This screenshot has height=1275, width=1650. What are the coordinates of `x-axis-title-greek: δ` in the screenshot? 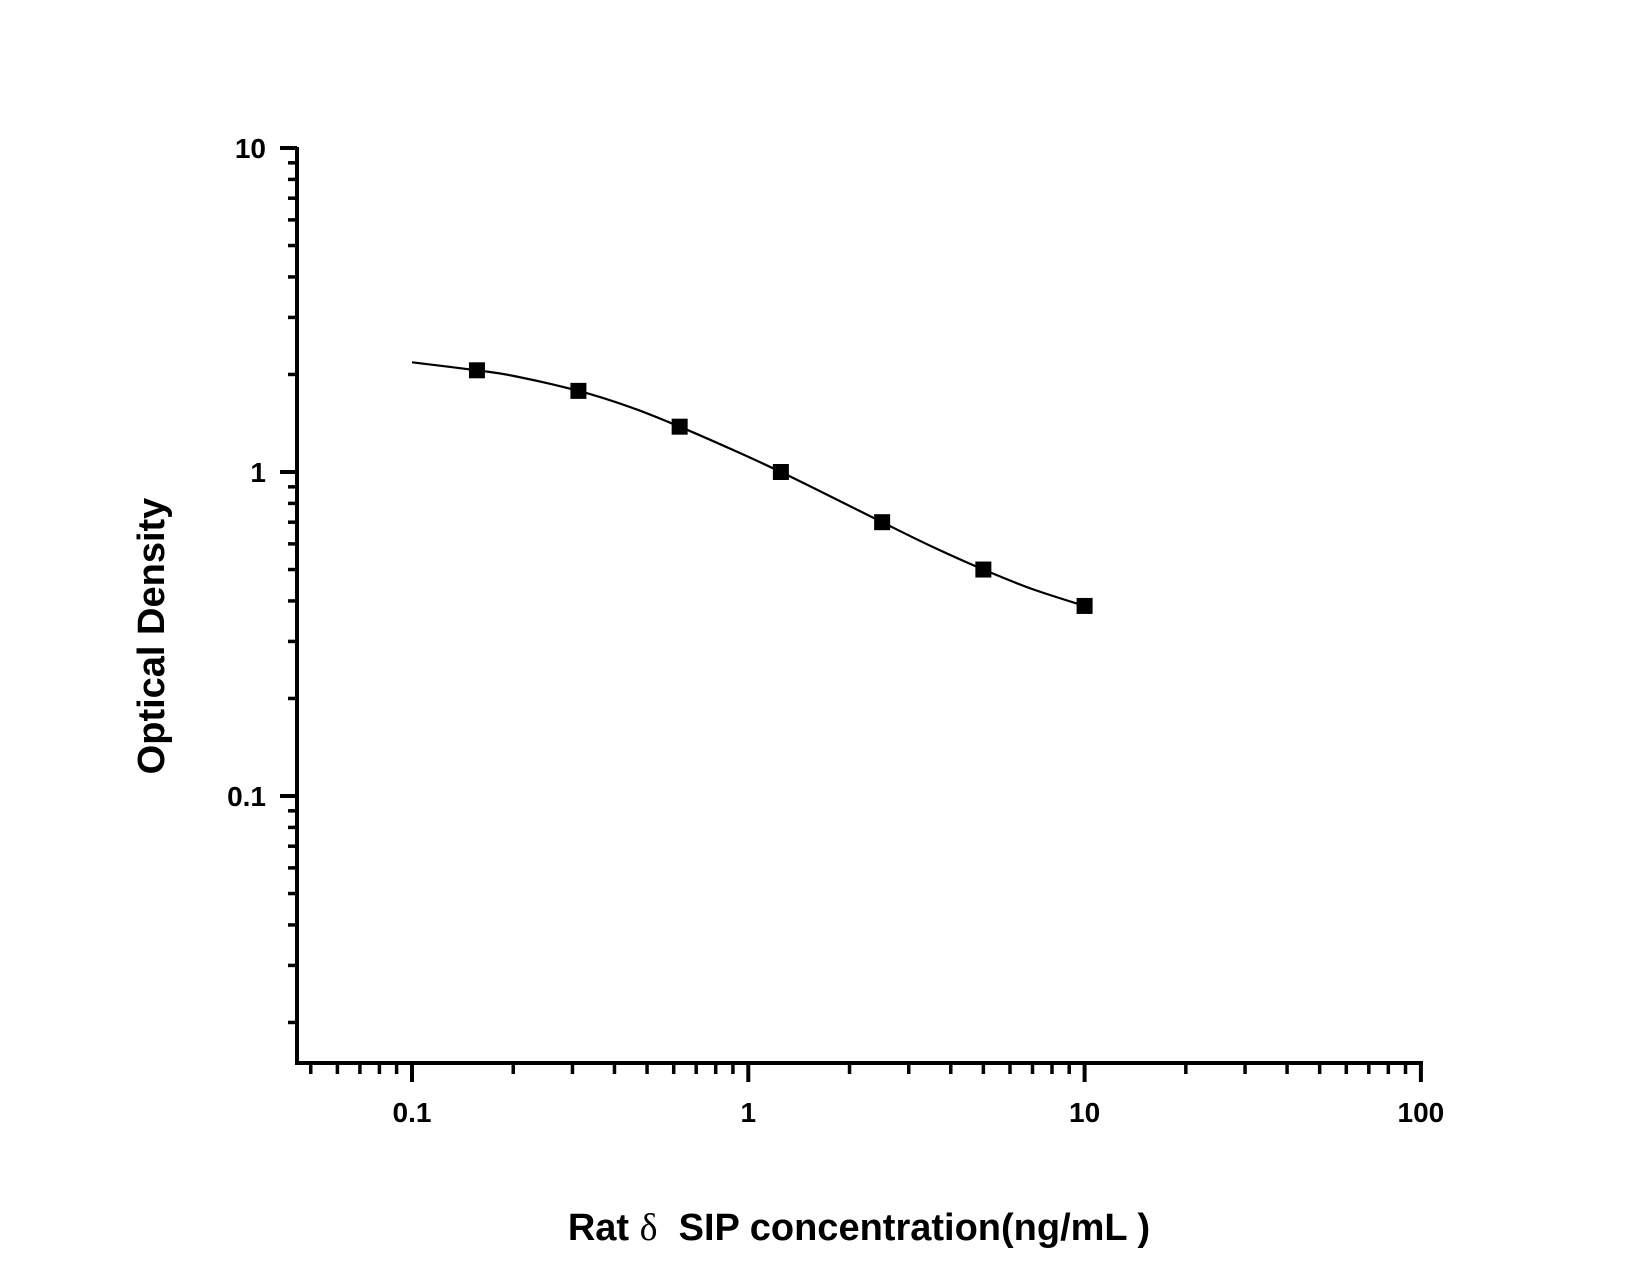 It's located at (649, 1228).